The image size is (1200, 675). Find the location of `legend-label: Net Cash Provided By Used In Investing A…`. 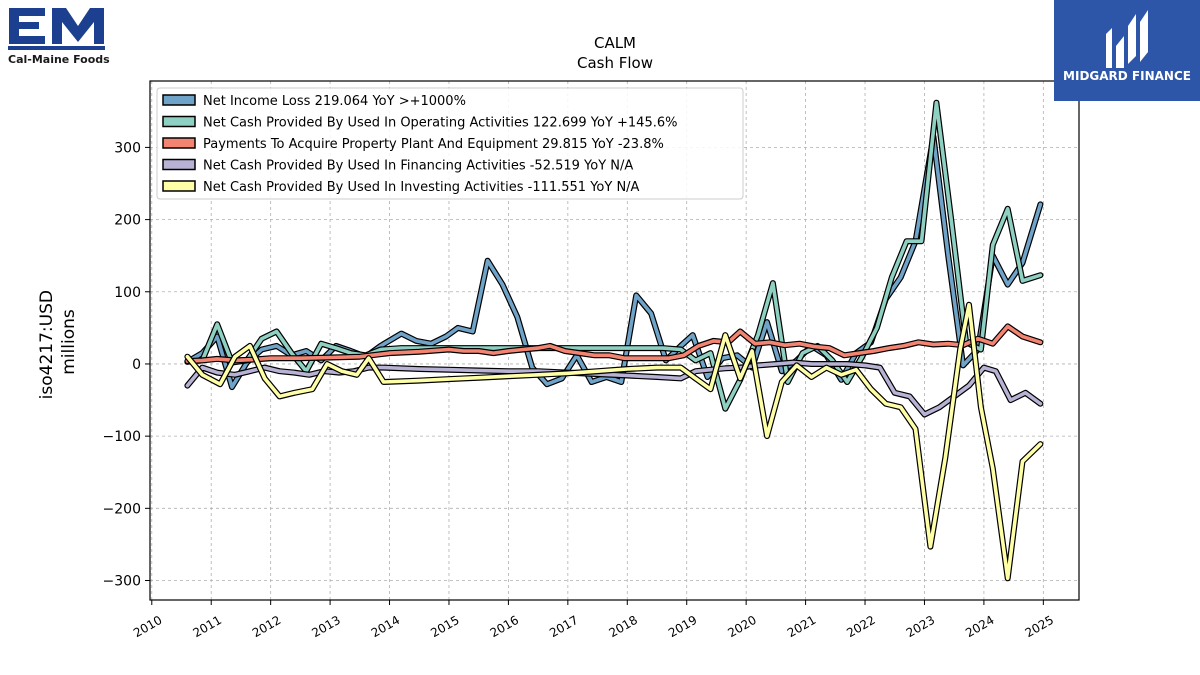

legend-label: Net Cash Provided By Used In Investing A… is located at coordinates (421, 187).